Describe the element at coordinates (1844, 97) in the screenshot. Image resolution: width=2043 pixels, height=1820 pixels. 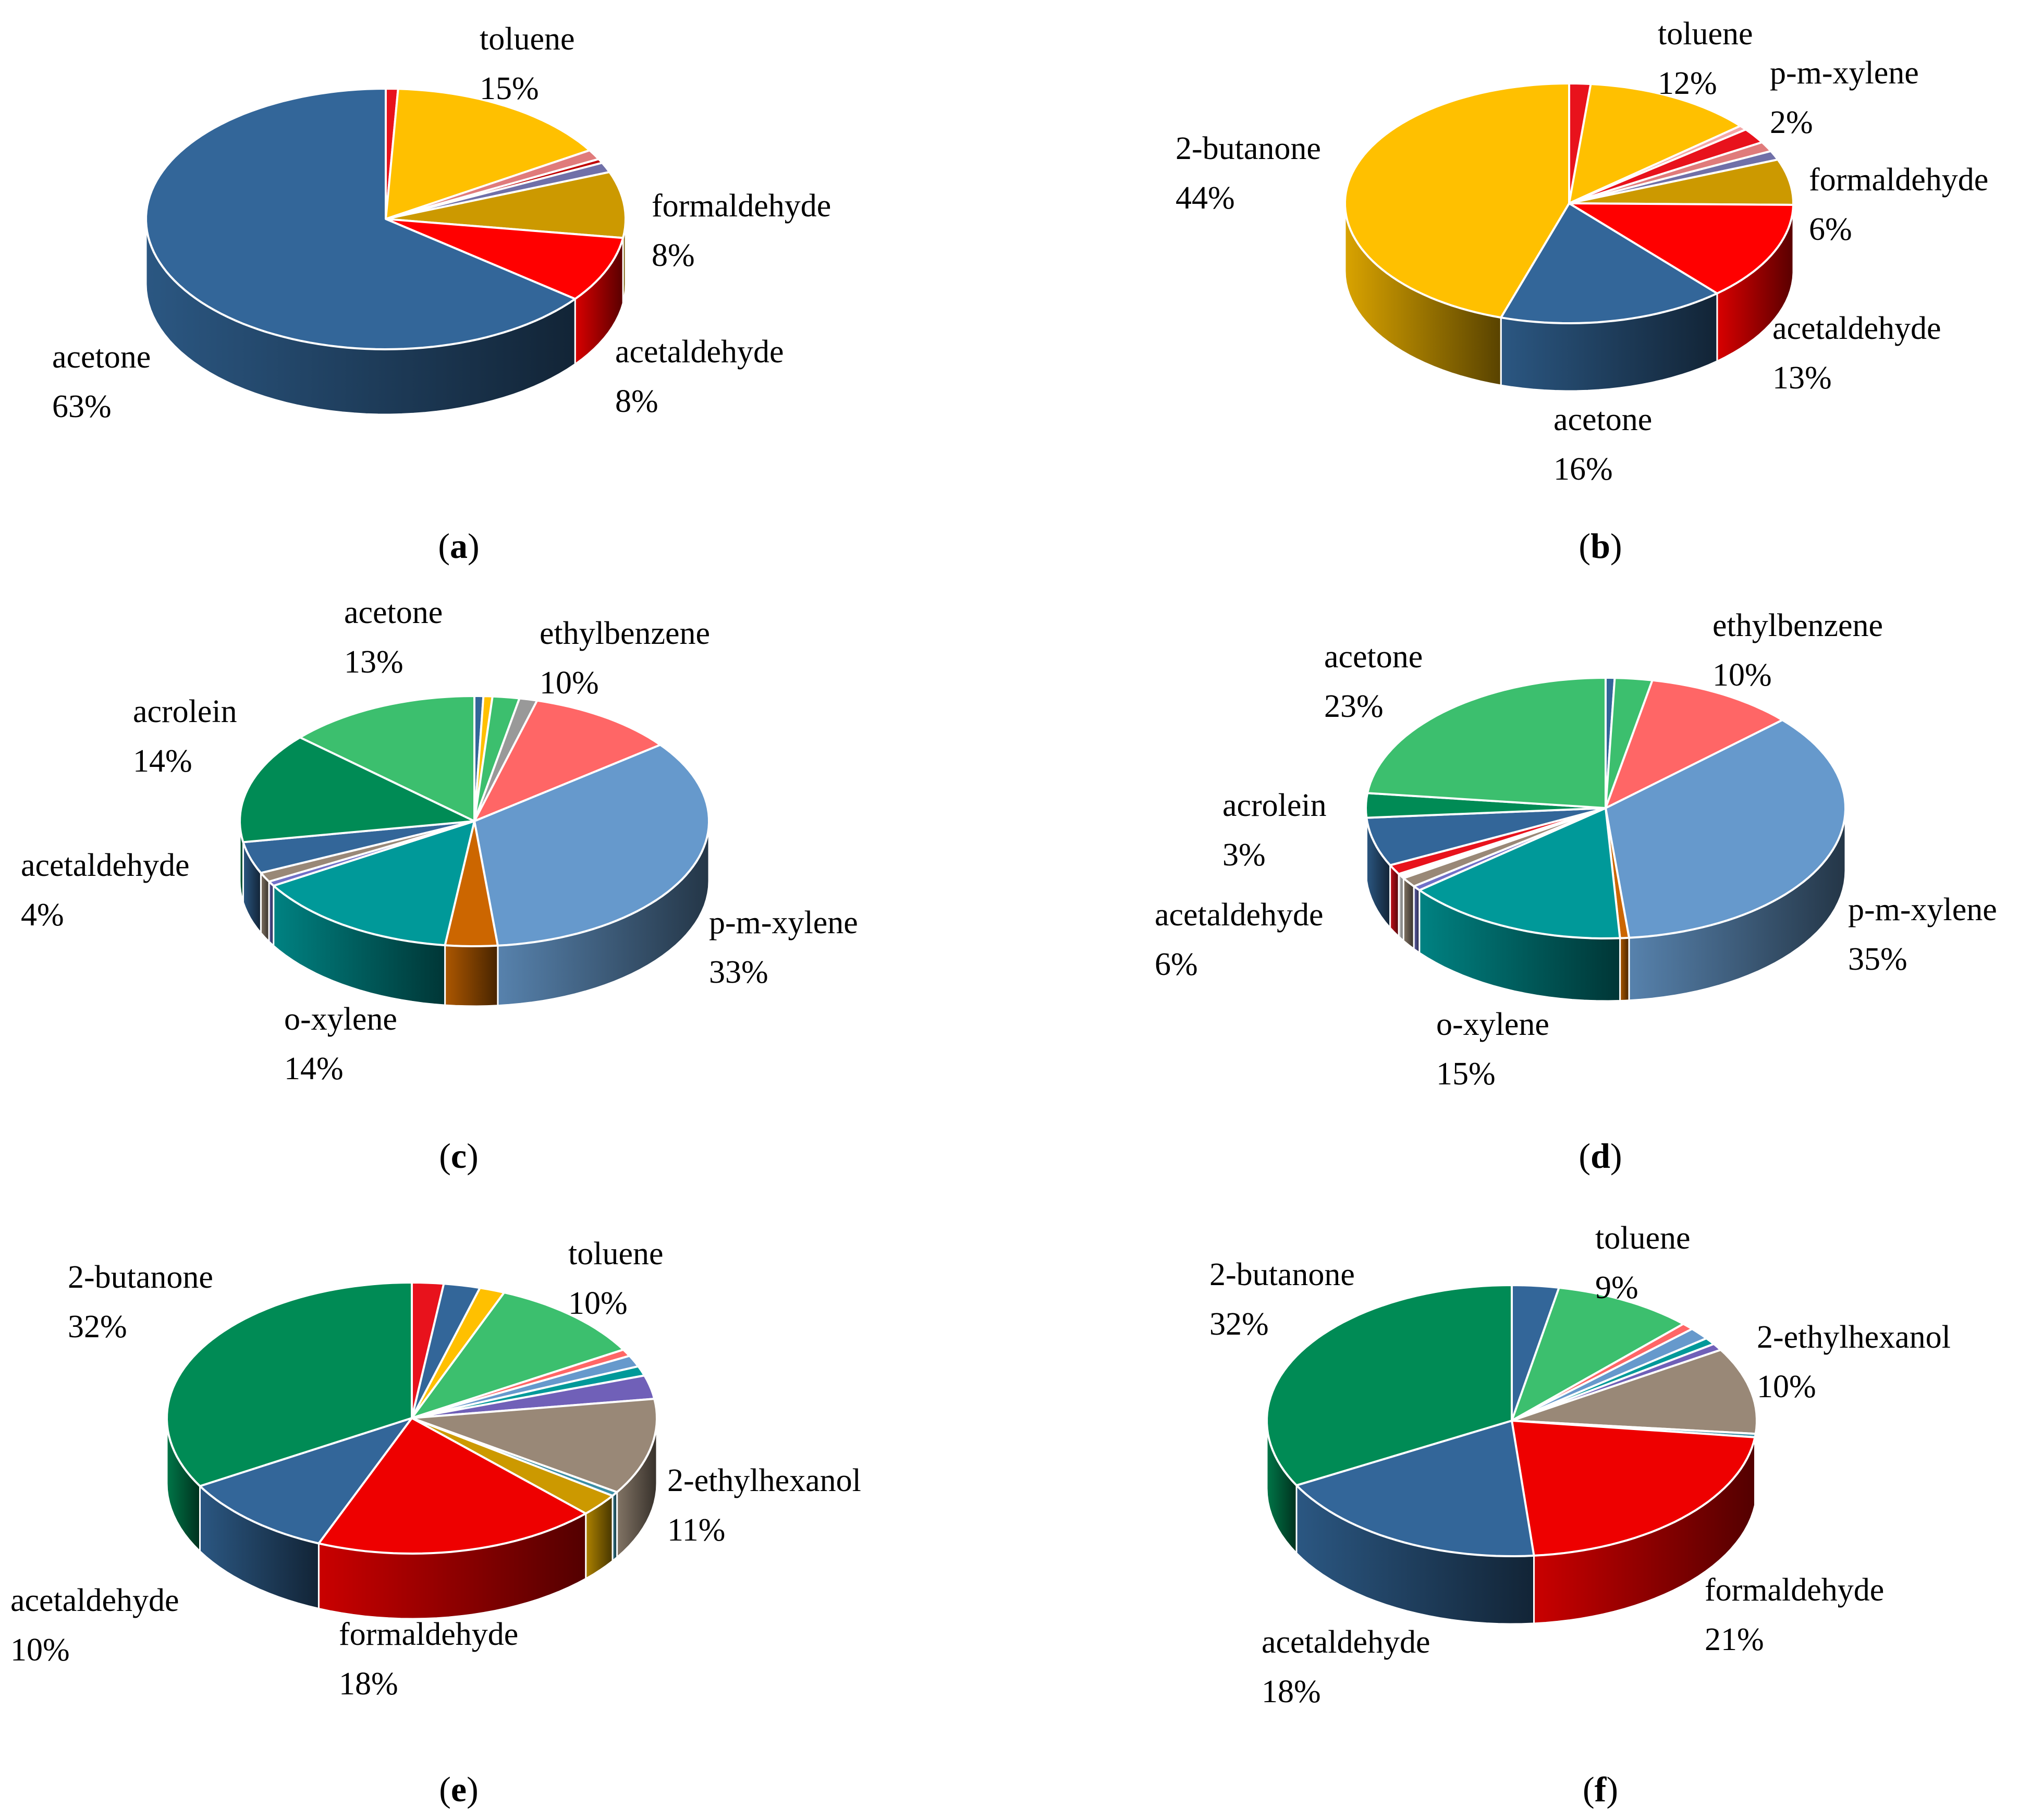
I see `slice-label-p-m-xylene: p-m-xylene 2%` at that location.